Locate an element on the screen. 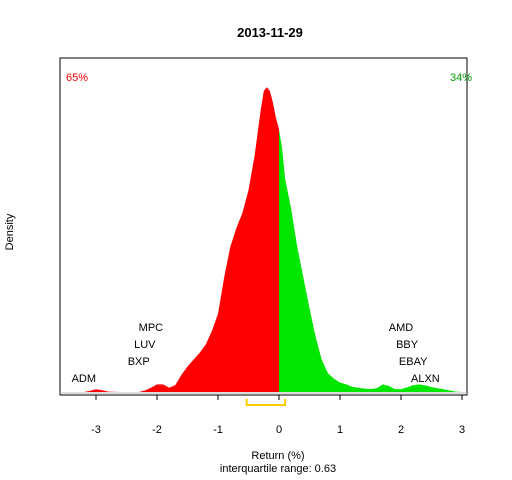  x-tick-label: -2 is located at coordinates (157, 430).